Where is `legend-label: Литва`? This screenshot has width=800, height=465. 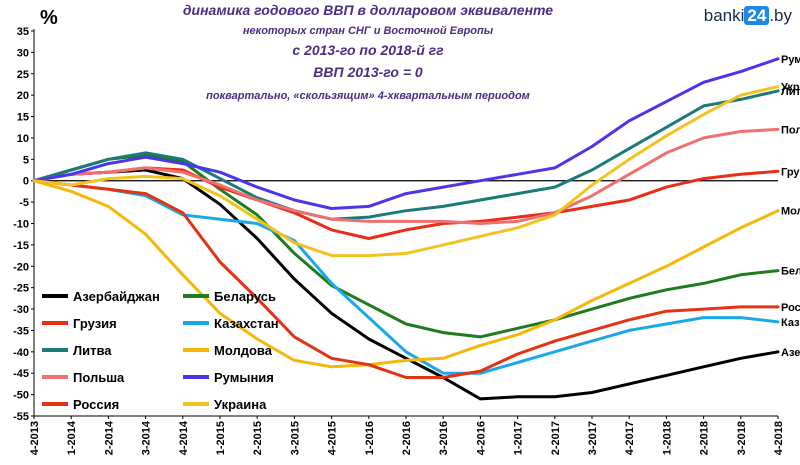 legend-label: Литва is located at coordinates (92, 350).